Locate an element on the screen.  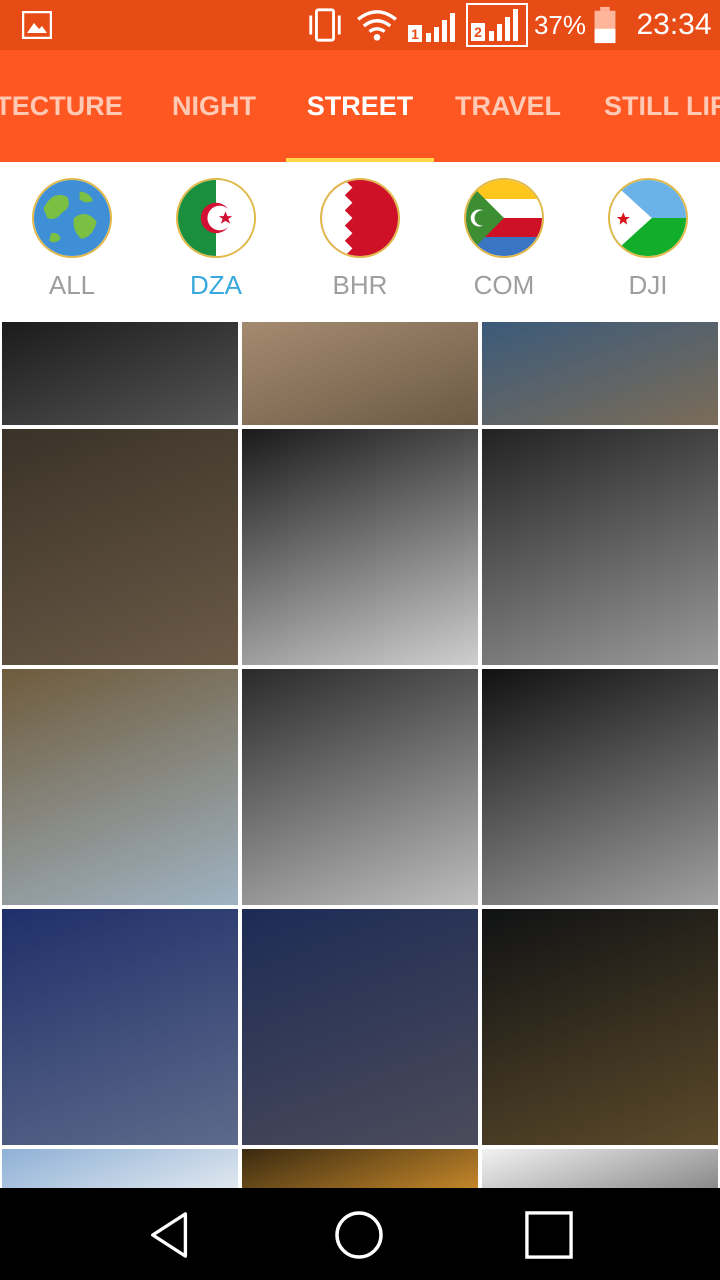
tab-street: STREET is located at coordinates (360, 105).